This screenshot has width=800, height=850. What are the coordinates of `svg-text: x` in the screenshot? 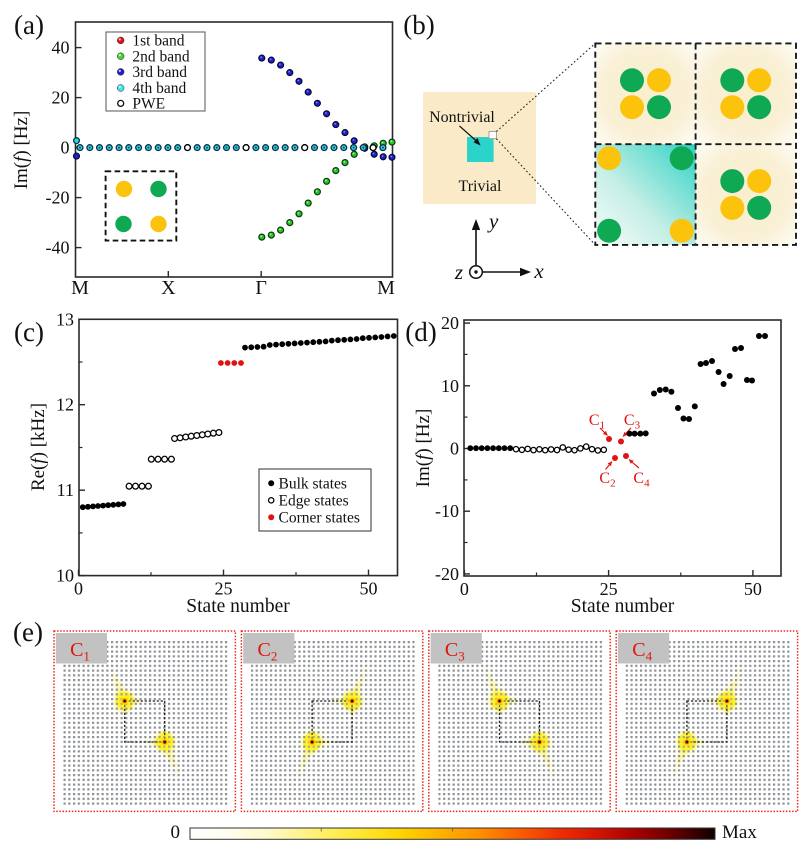 It's located at (538, 271).